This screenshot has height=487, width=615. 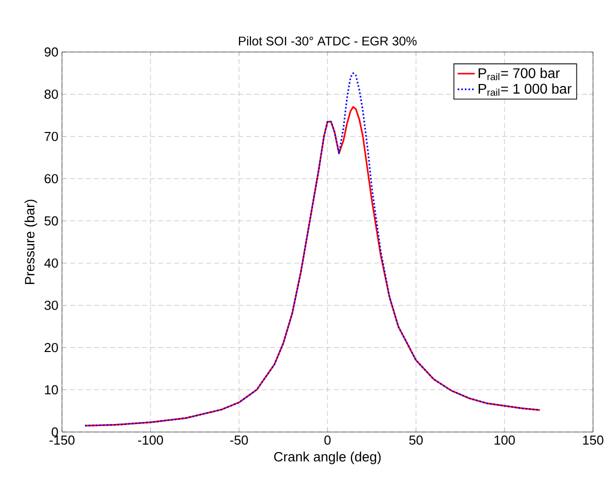 I want to click on y-tick-label: 60, so click(x=51, y=179).